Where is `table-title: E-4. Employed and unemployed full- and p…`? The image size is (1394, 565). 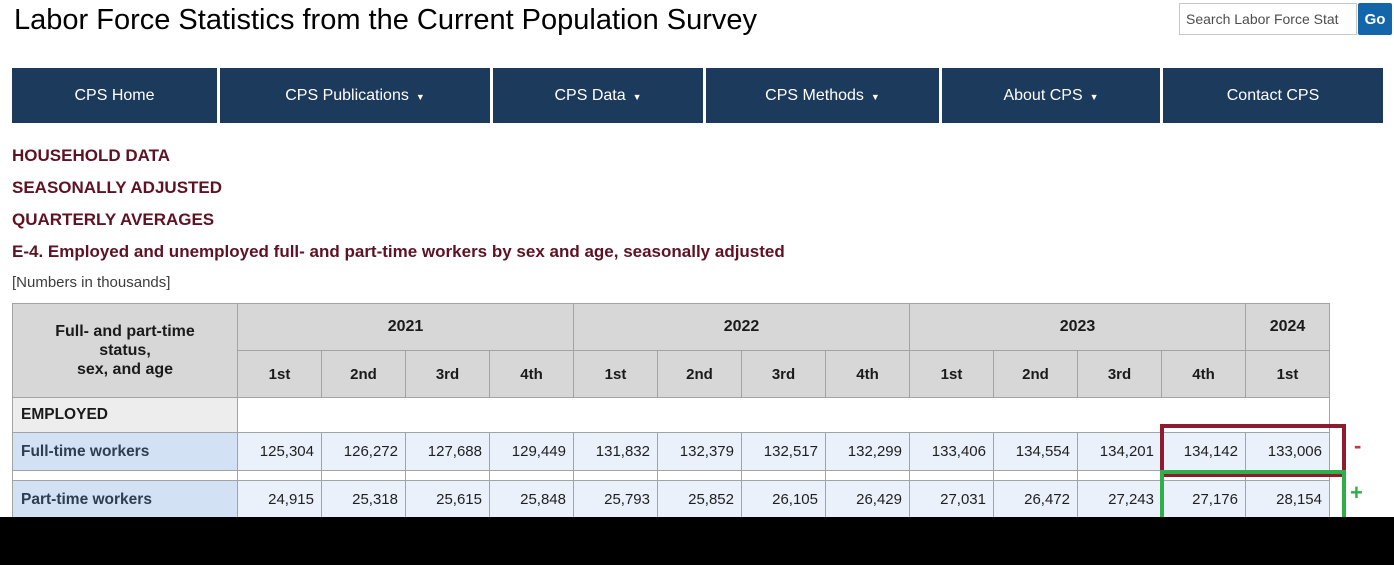 table-title: E-4. Employed and unemployed full- and p… is located at coordinates (398, 251).